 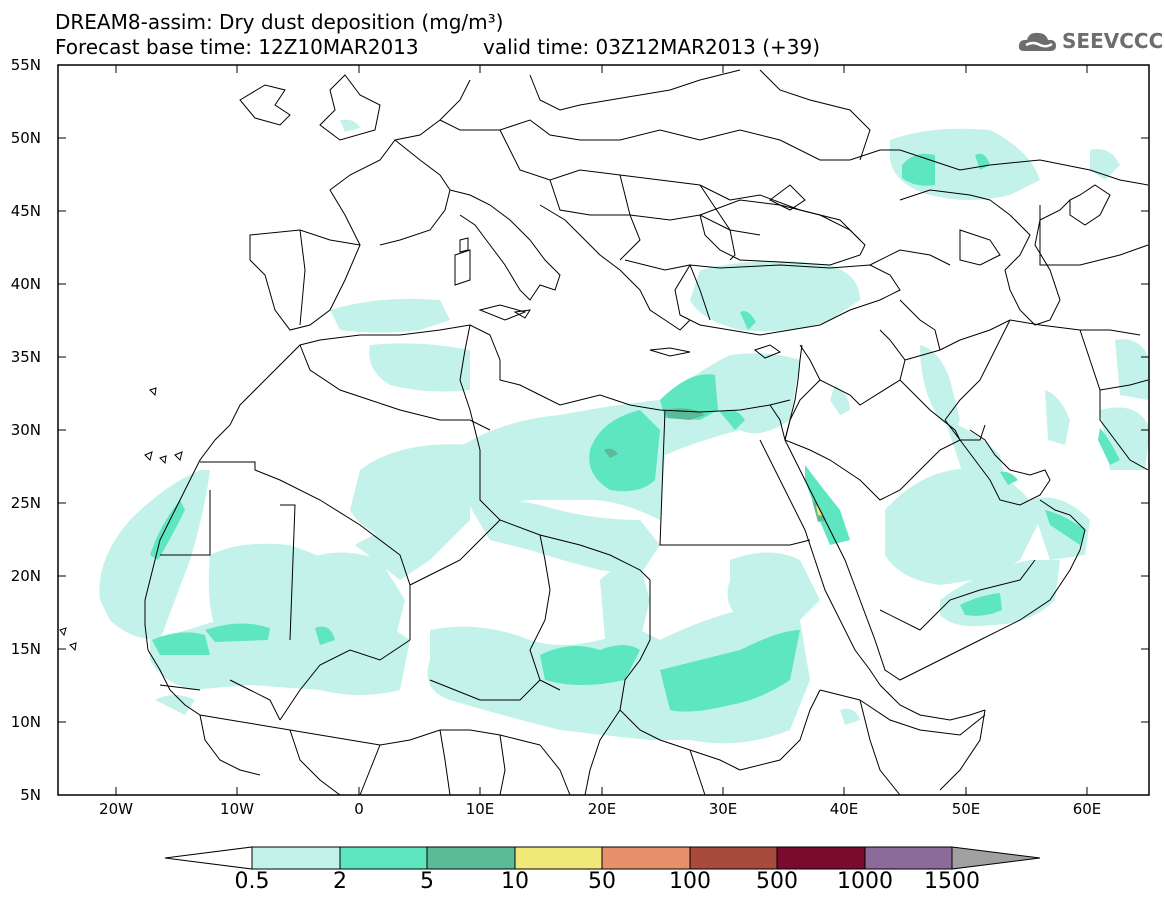 I want to click on lat-label: 35N, so click(x=25, y=357).